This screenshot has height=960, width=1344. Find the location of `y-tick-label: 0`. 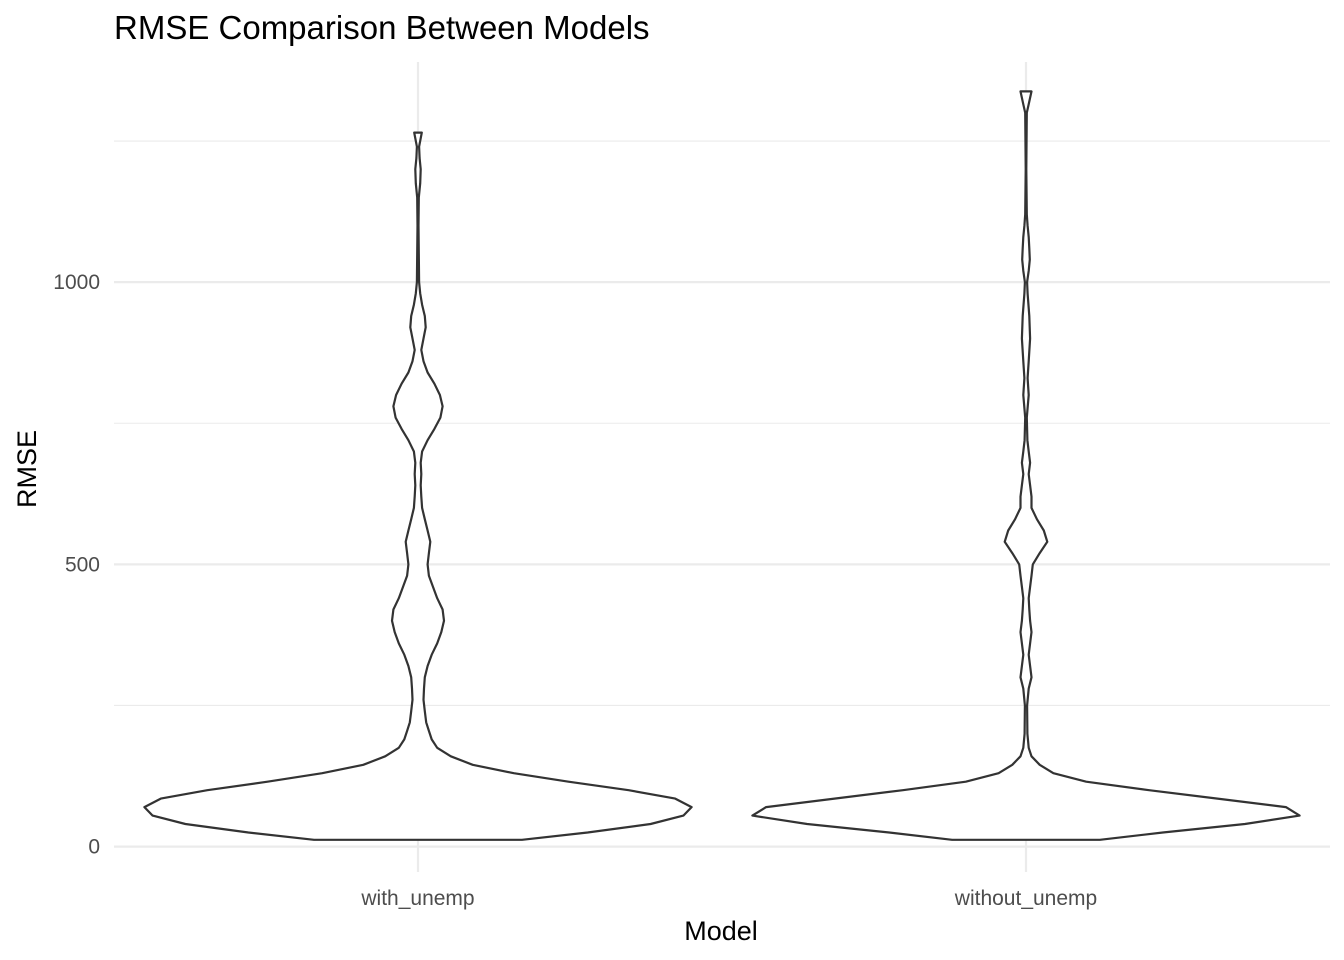

y-tick-label: 0 is located at coordinates (94, 847).